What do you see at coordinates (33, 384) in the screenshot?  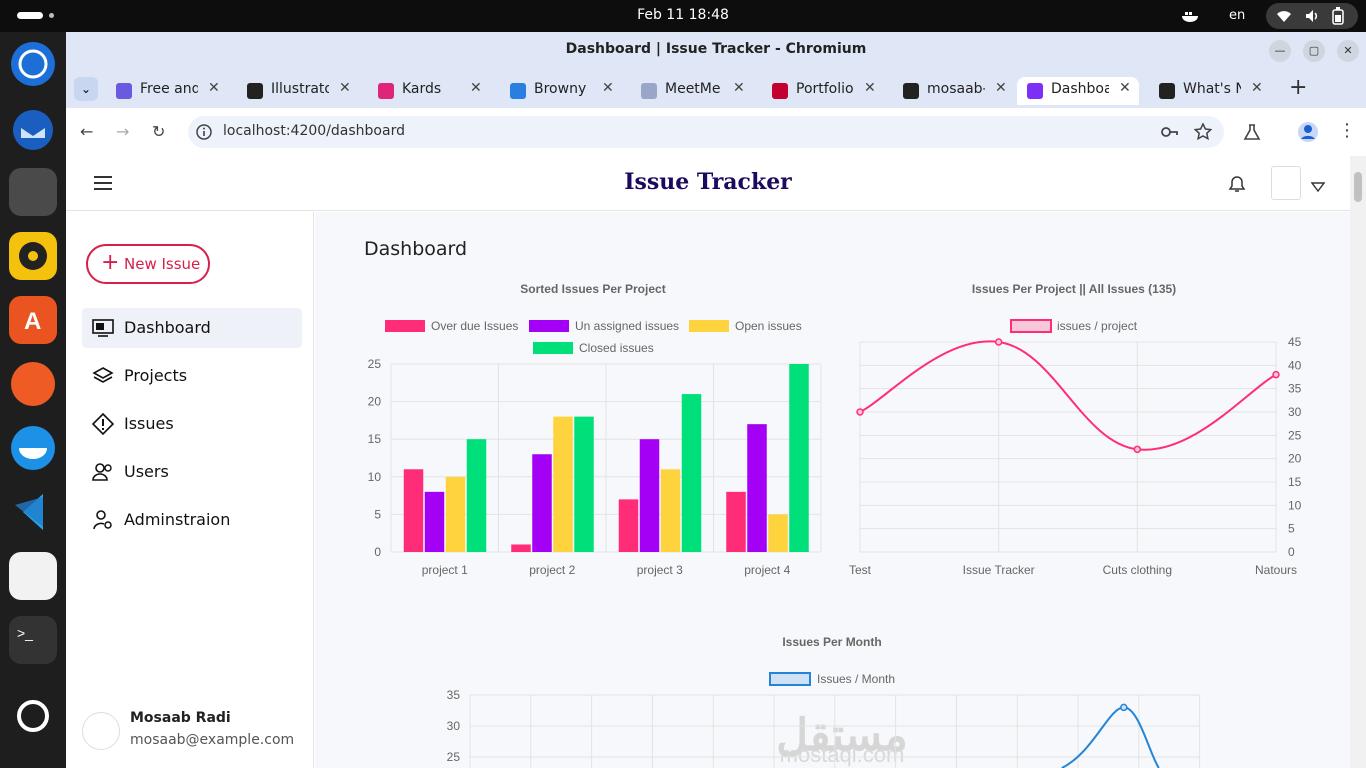 I see `postman-dock-icon` at bounding box center [33, 384].